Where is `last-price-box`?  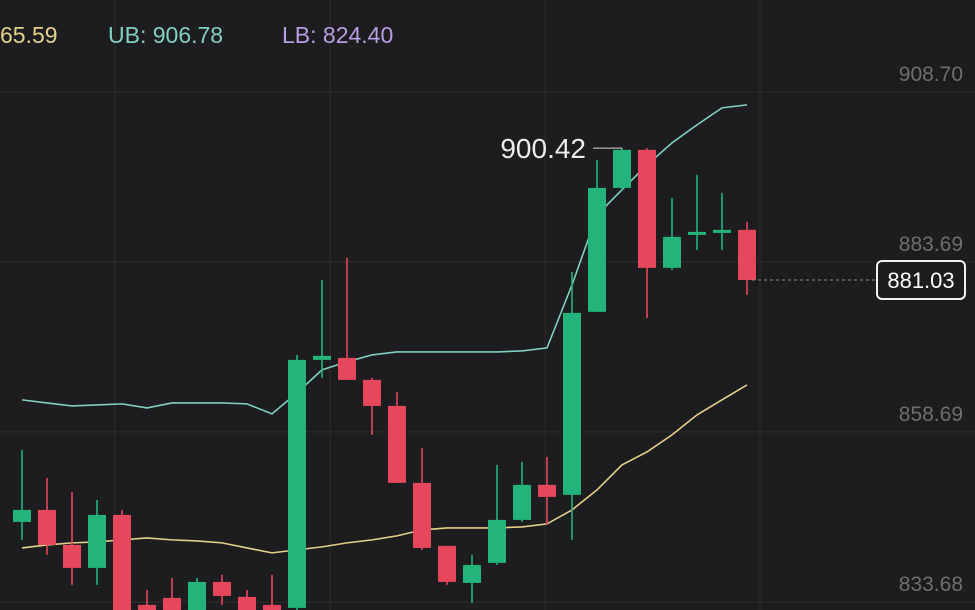 last-price-box is located at coordinates (921, 279).